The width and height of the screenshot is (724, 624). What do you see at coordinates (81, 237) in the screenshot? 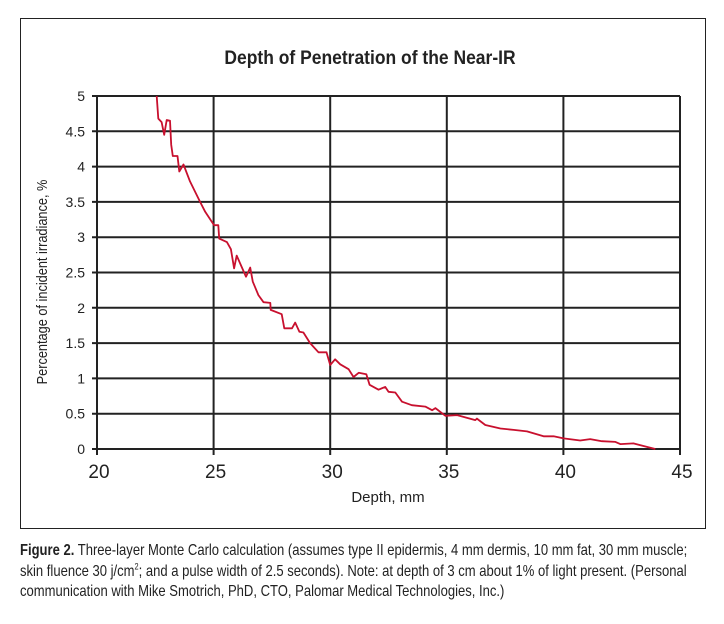
I see `y-tick-label: 3` at bounding box center [81, 237].